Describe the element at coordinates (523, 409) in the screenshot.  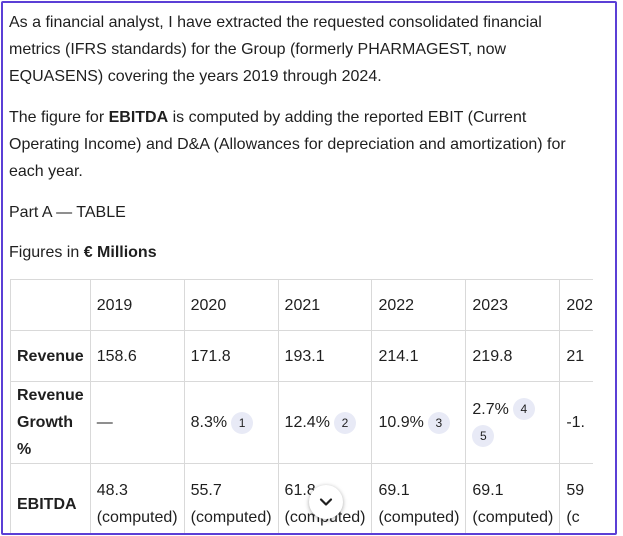
I see `citation-chip: 4` at that location.